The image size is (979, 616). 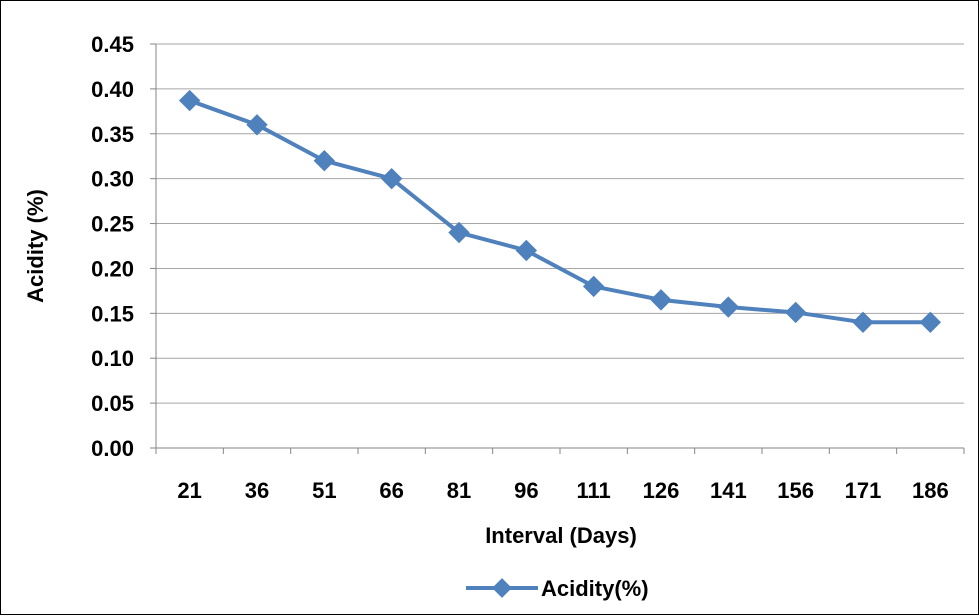 I want to click on legend: Acidity(%), so click(x=557, y=588).